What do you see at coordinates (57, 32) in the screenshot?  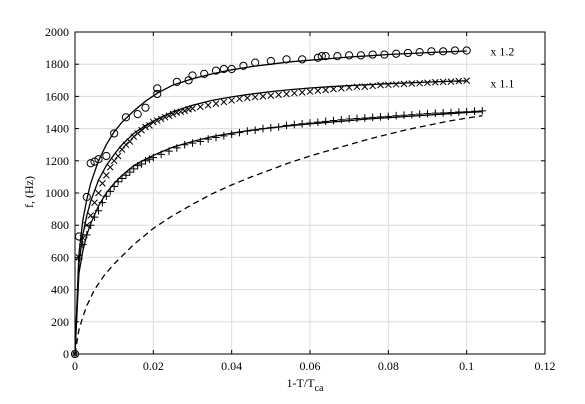 I see `y-tick-label: 2000` at bounding box center [57, 32].